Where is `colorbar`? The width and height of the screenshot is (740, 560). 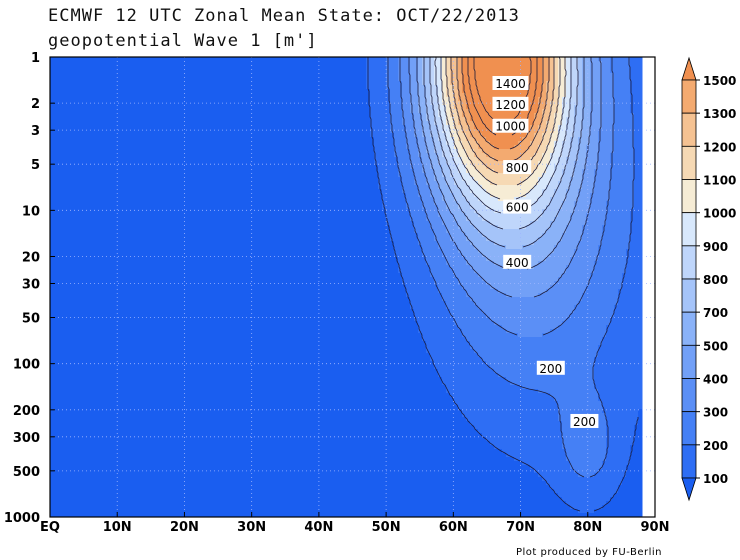
colorbar is located at coordinates (689, 279).